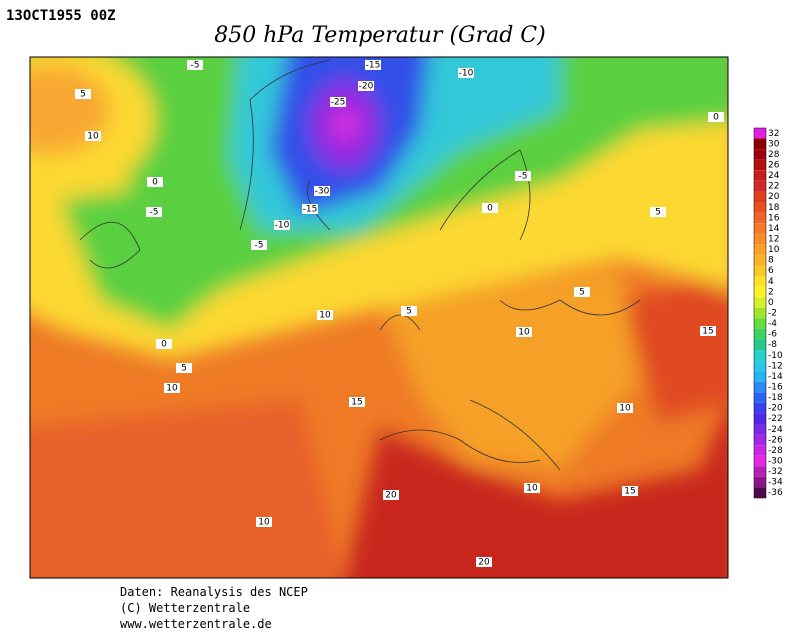  I want to click on colorbar-label: 8, so click(771, 261).